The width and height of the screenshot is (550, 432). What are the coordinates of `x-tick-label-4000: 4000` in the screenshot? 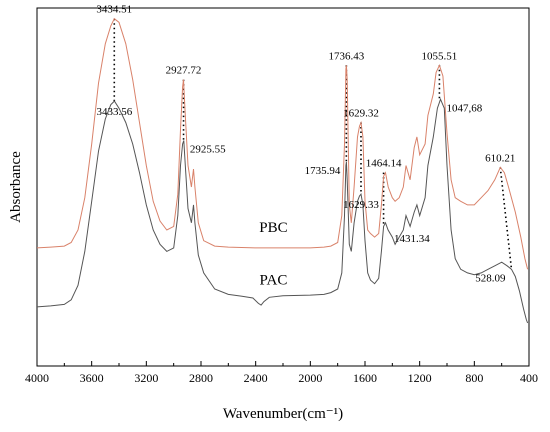 It's located at (37, 378).